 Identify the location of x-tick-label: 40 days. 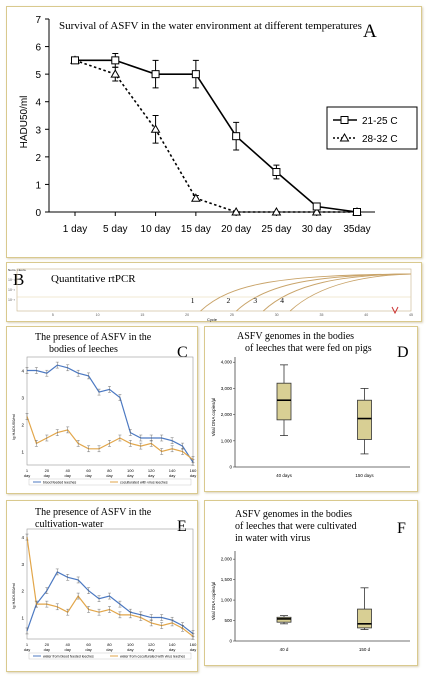
(284, 475).